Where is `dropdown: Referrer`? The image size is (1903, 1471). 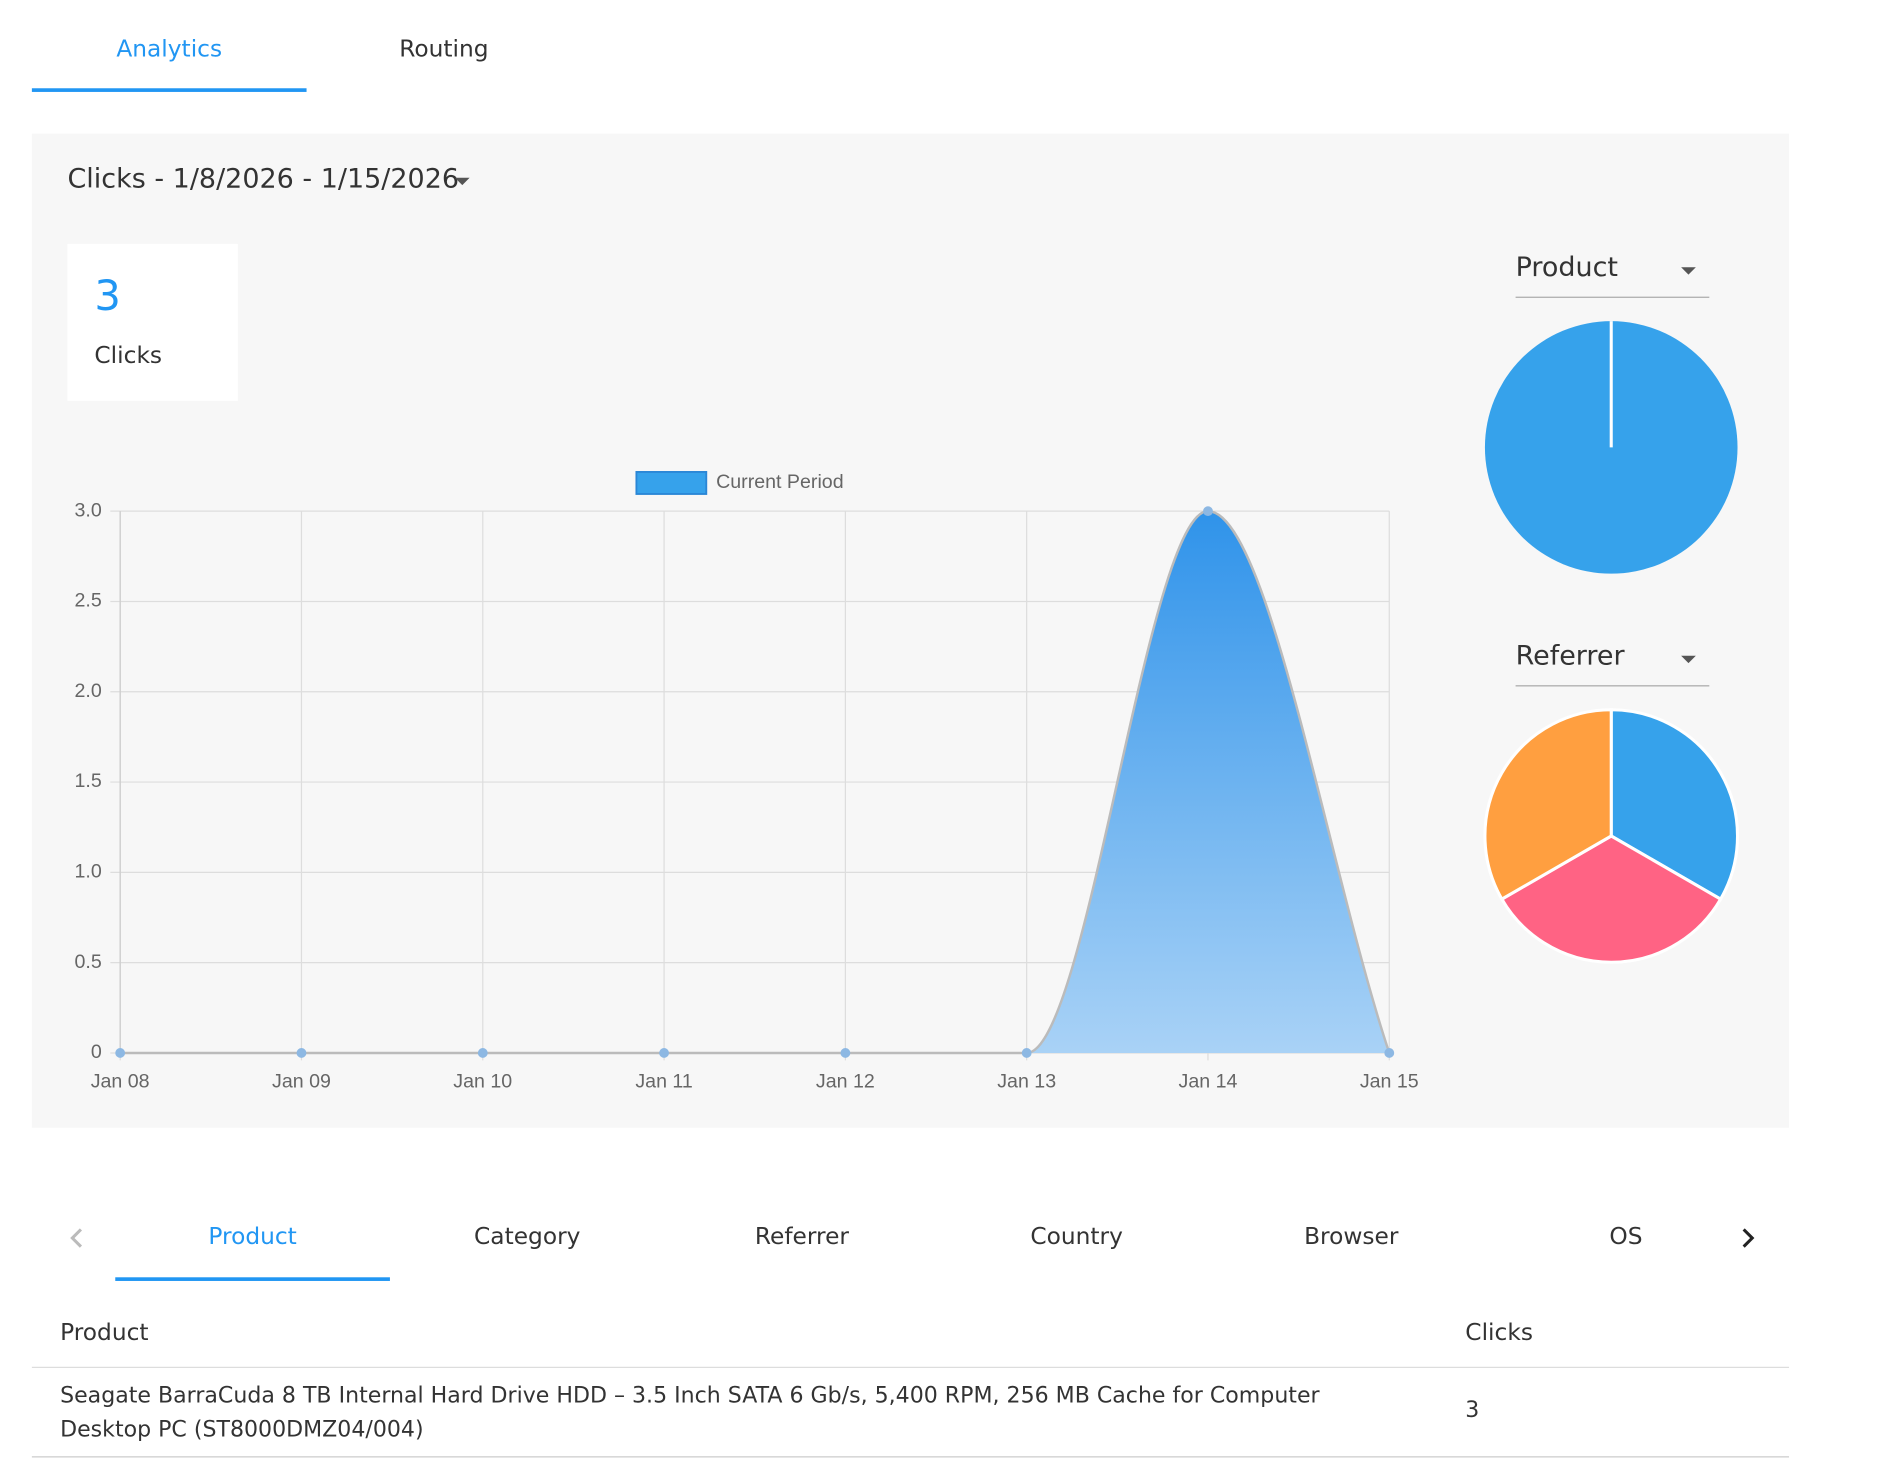 dropdown: Referrer is located at coordinates (1570, 656).